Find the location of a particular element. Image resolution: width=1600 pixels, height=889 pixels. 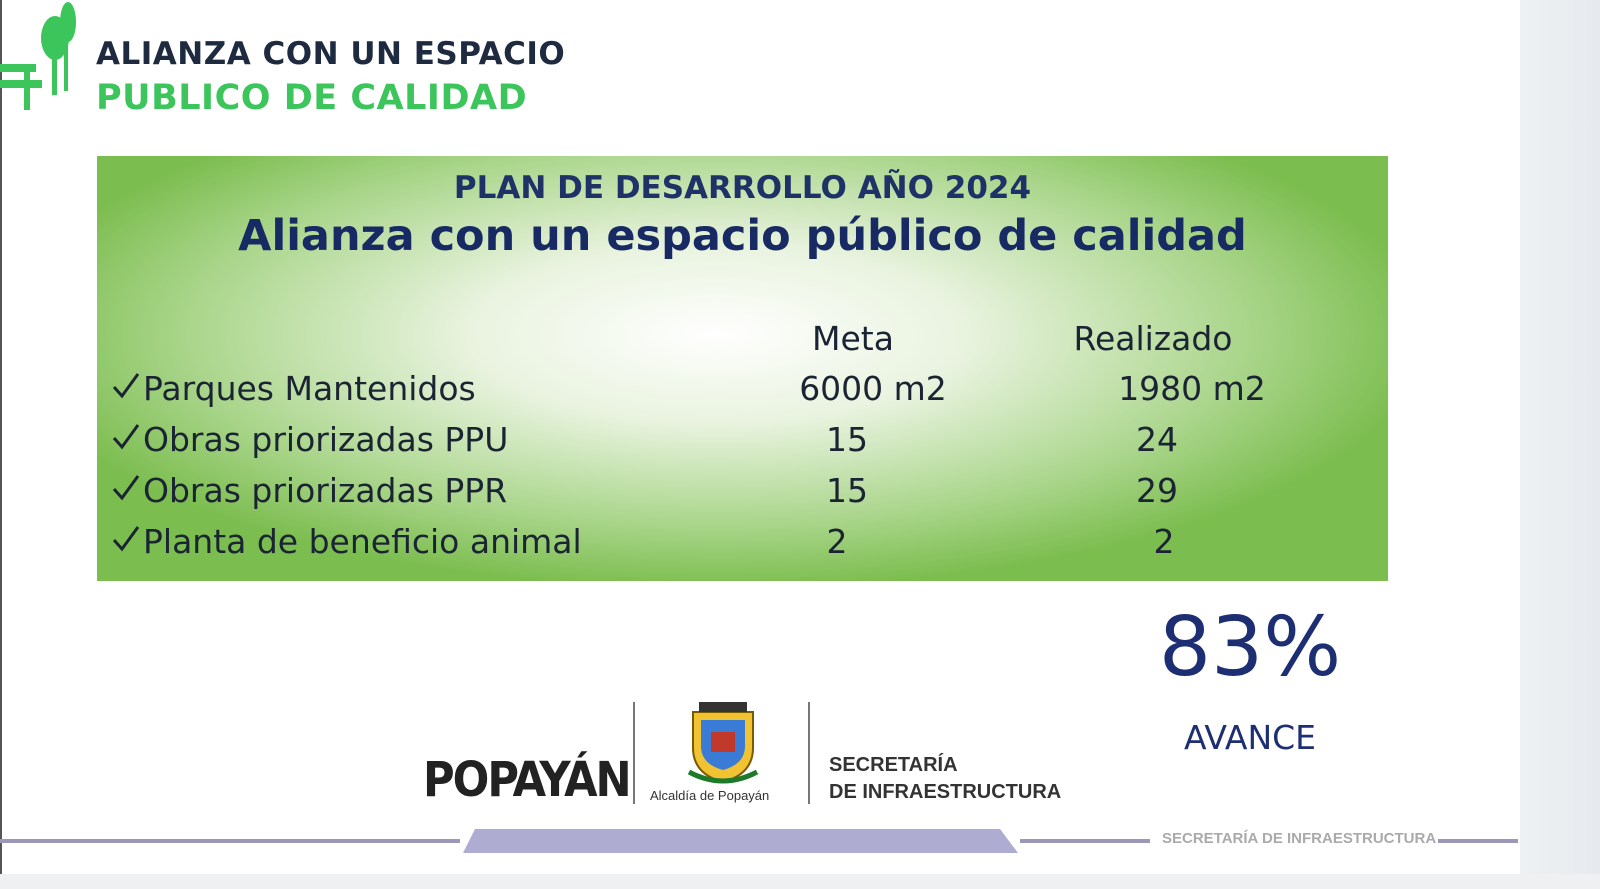

crest is located at coordinates (723, 743).